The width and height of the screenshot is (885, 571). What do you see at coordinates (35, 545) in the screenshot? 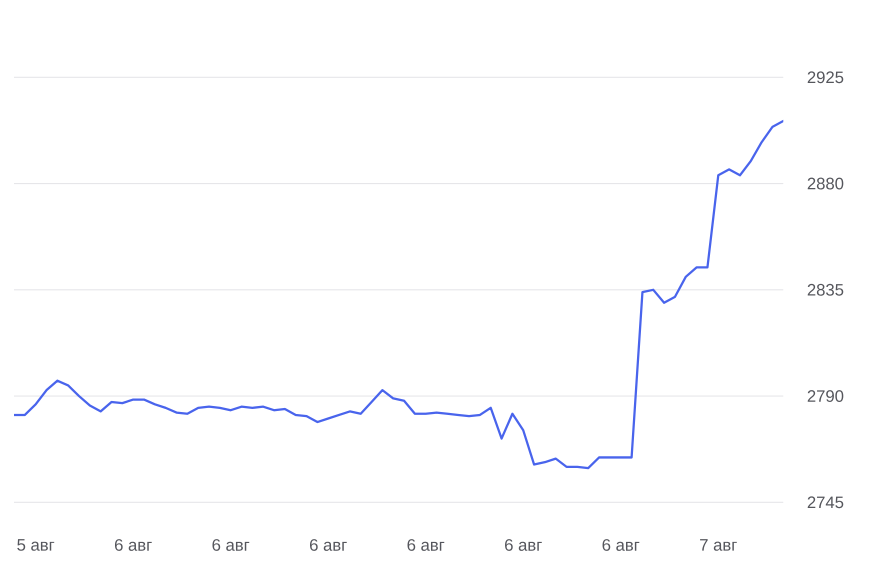
I see `x-tick-label: 5 авг` at bounding box center [35, 545].